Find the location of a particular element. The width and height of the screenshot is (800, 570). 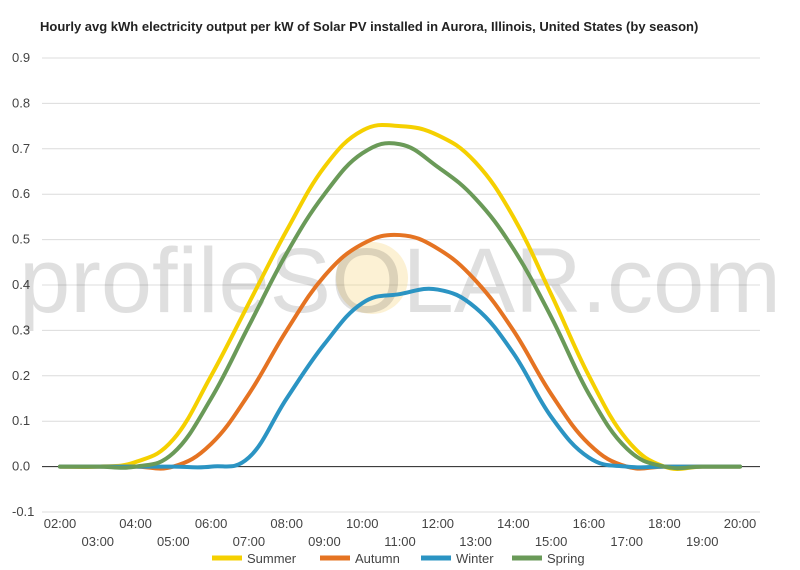

x-tick-label: 09:00 is located at coordinates (324, 541).